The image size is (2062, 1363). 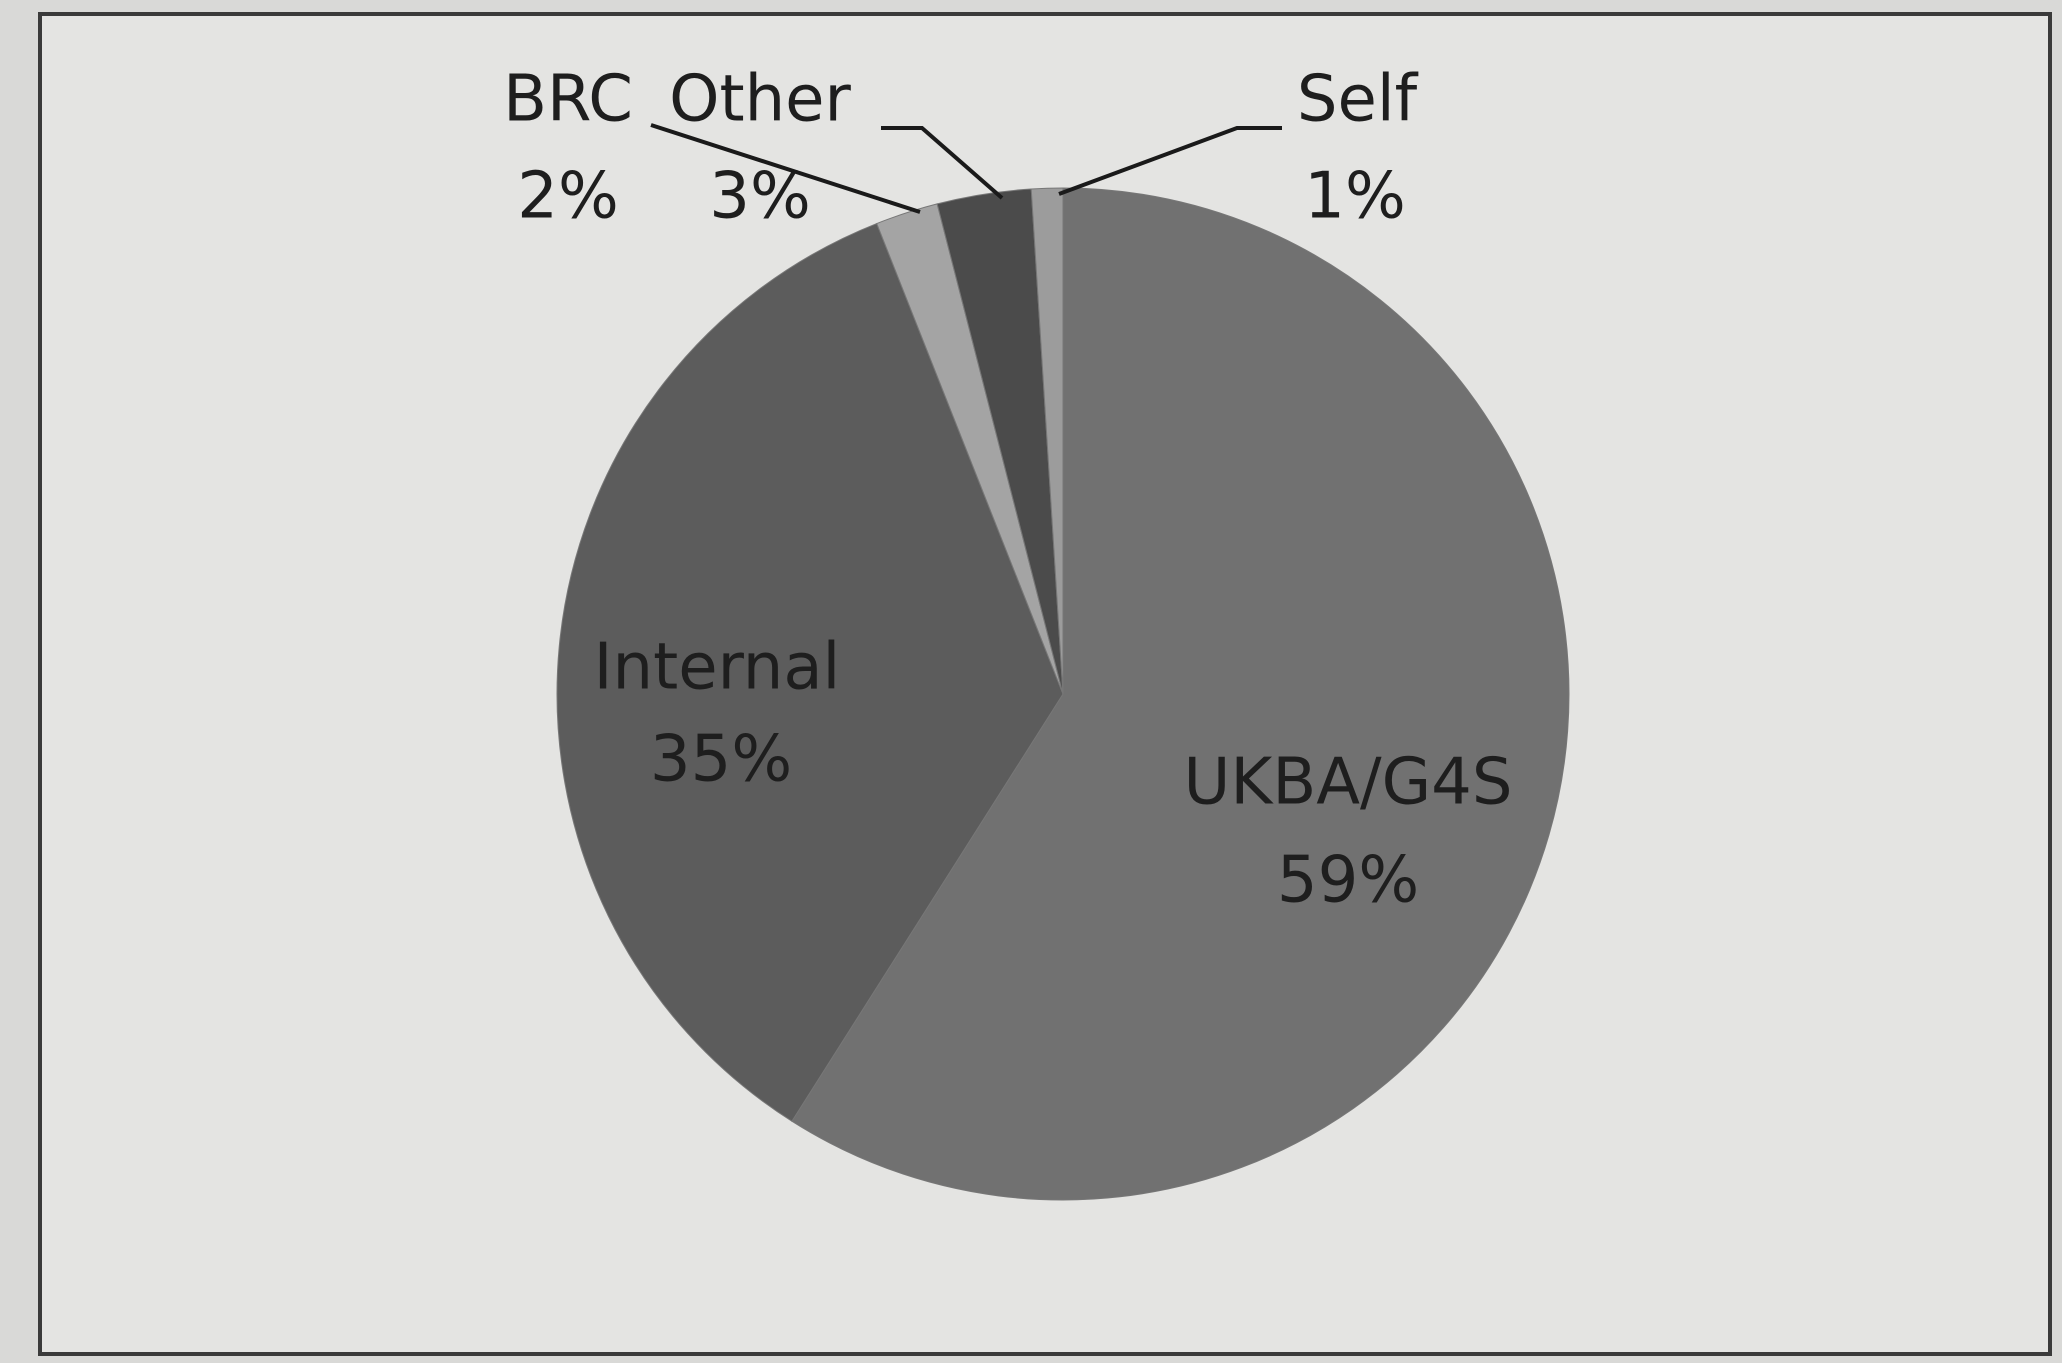 I want to click on slice, so click(x=1047, y=441).